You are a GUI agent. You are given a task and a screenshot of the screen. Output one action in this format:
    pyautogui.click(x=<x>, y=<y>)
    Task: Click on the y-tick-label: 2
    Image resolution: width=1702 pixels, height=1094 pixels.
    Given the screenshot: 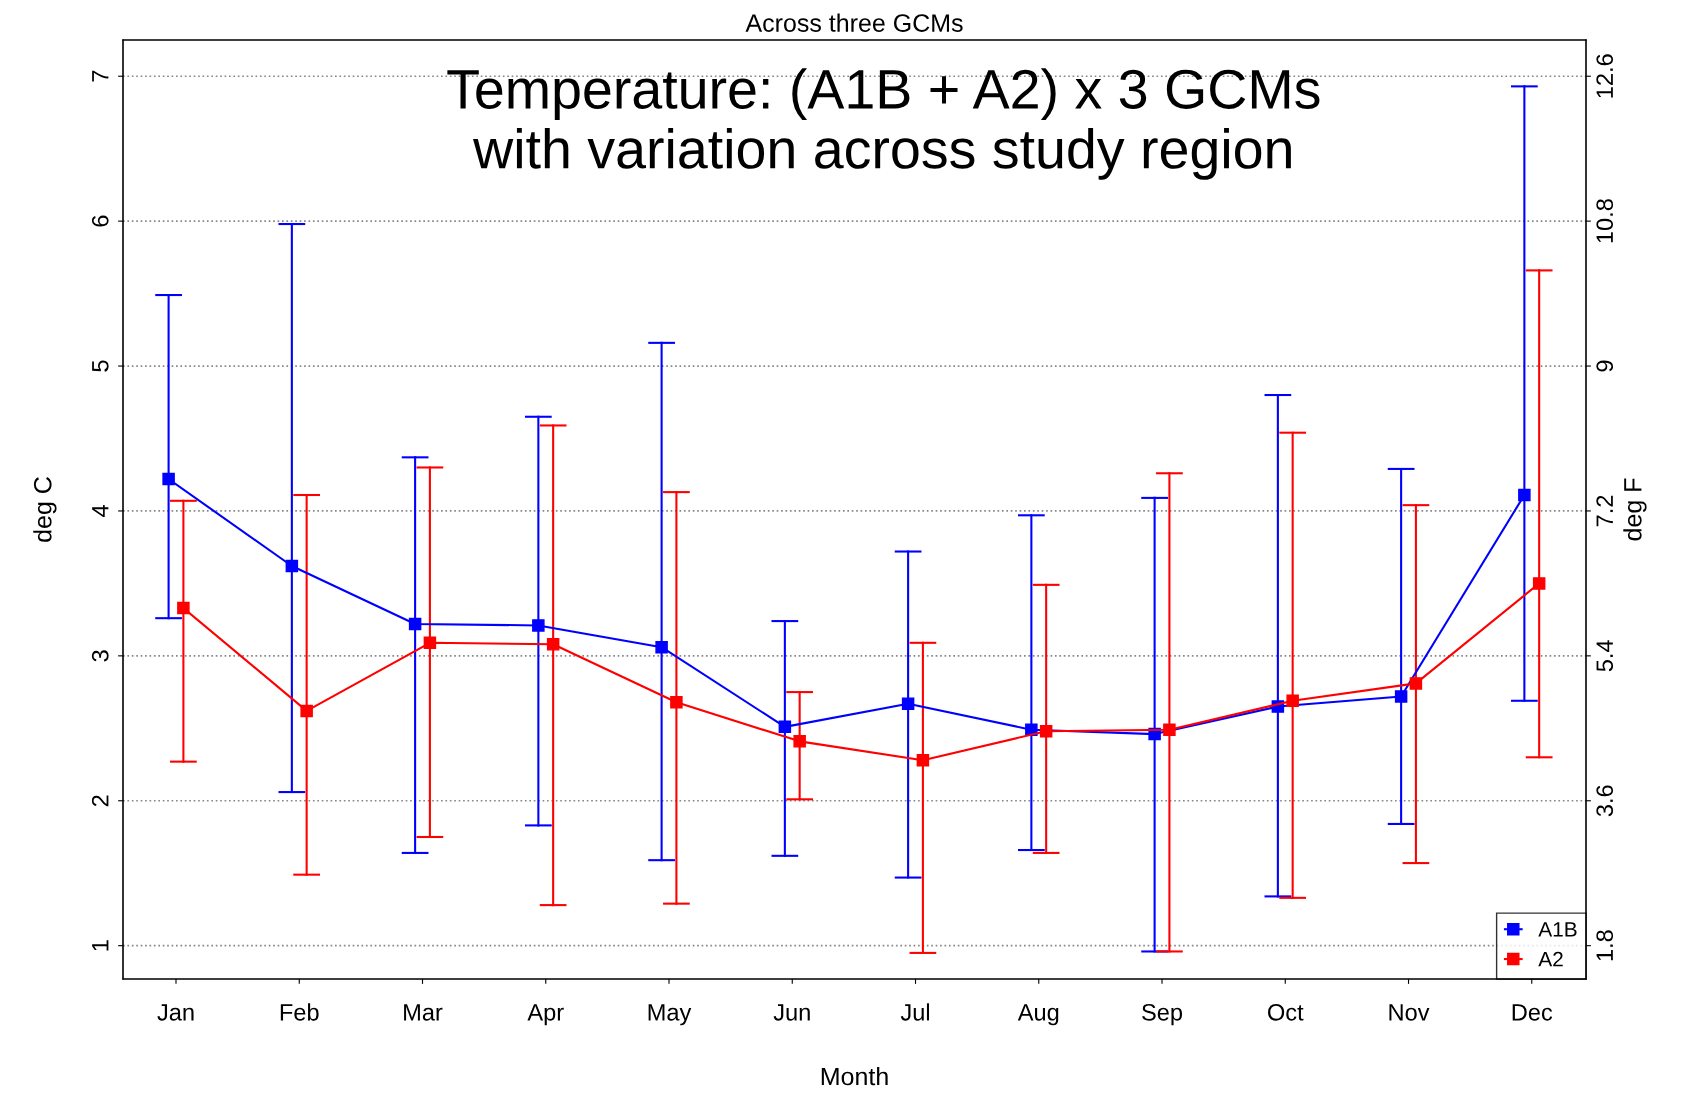 What is the action you would take?
    pyautogui.click(x=100, y=801)
    